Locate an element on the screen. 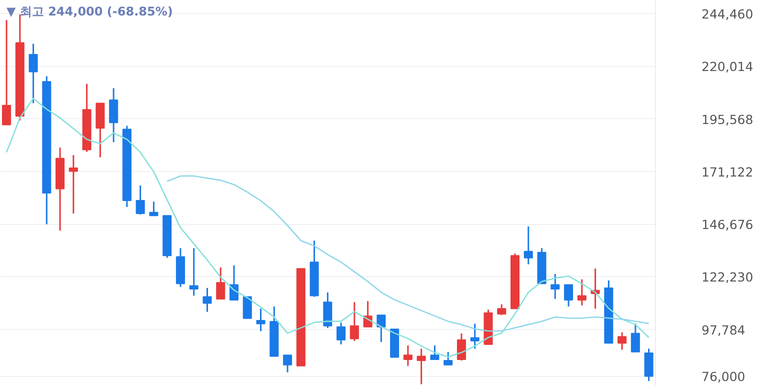  y-tick-label: 220,014 is located at coordinates (728, 66).